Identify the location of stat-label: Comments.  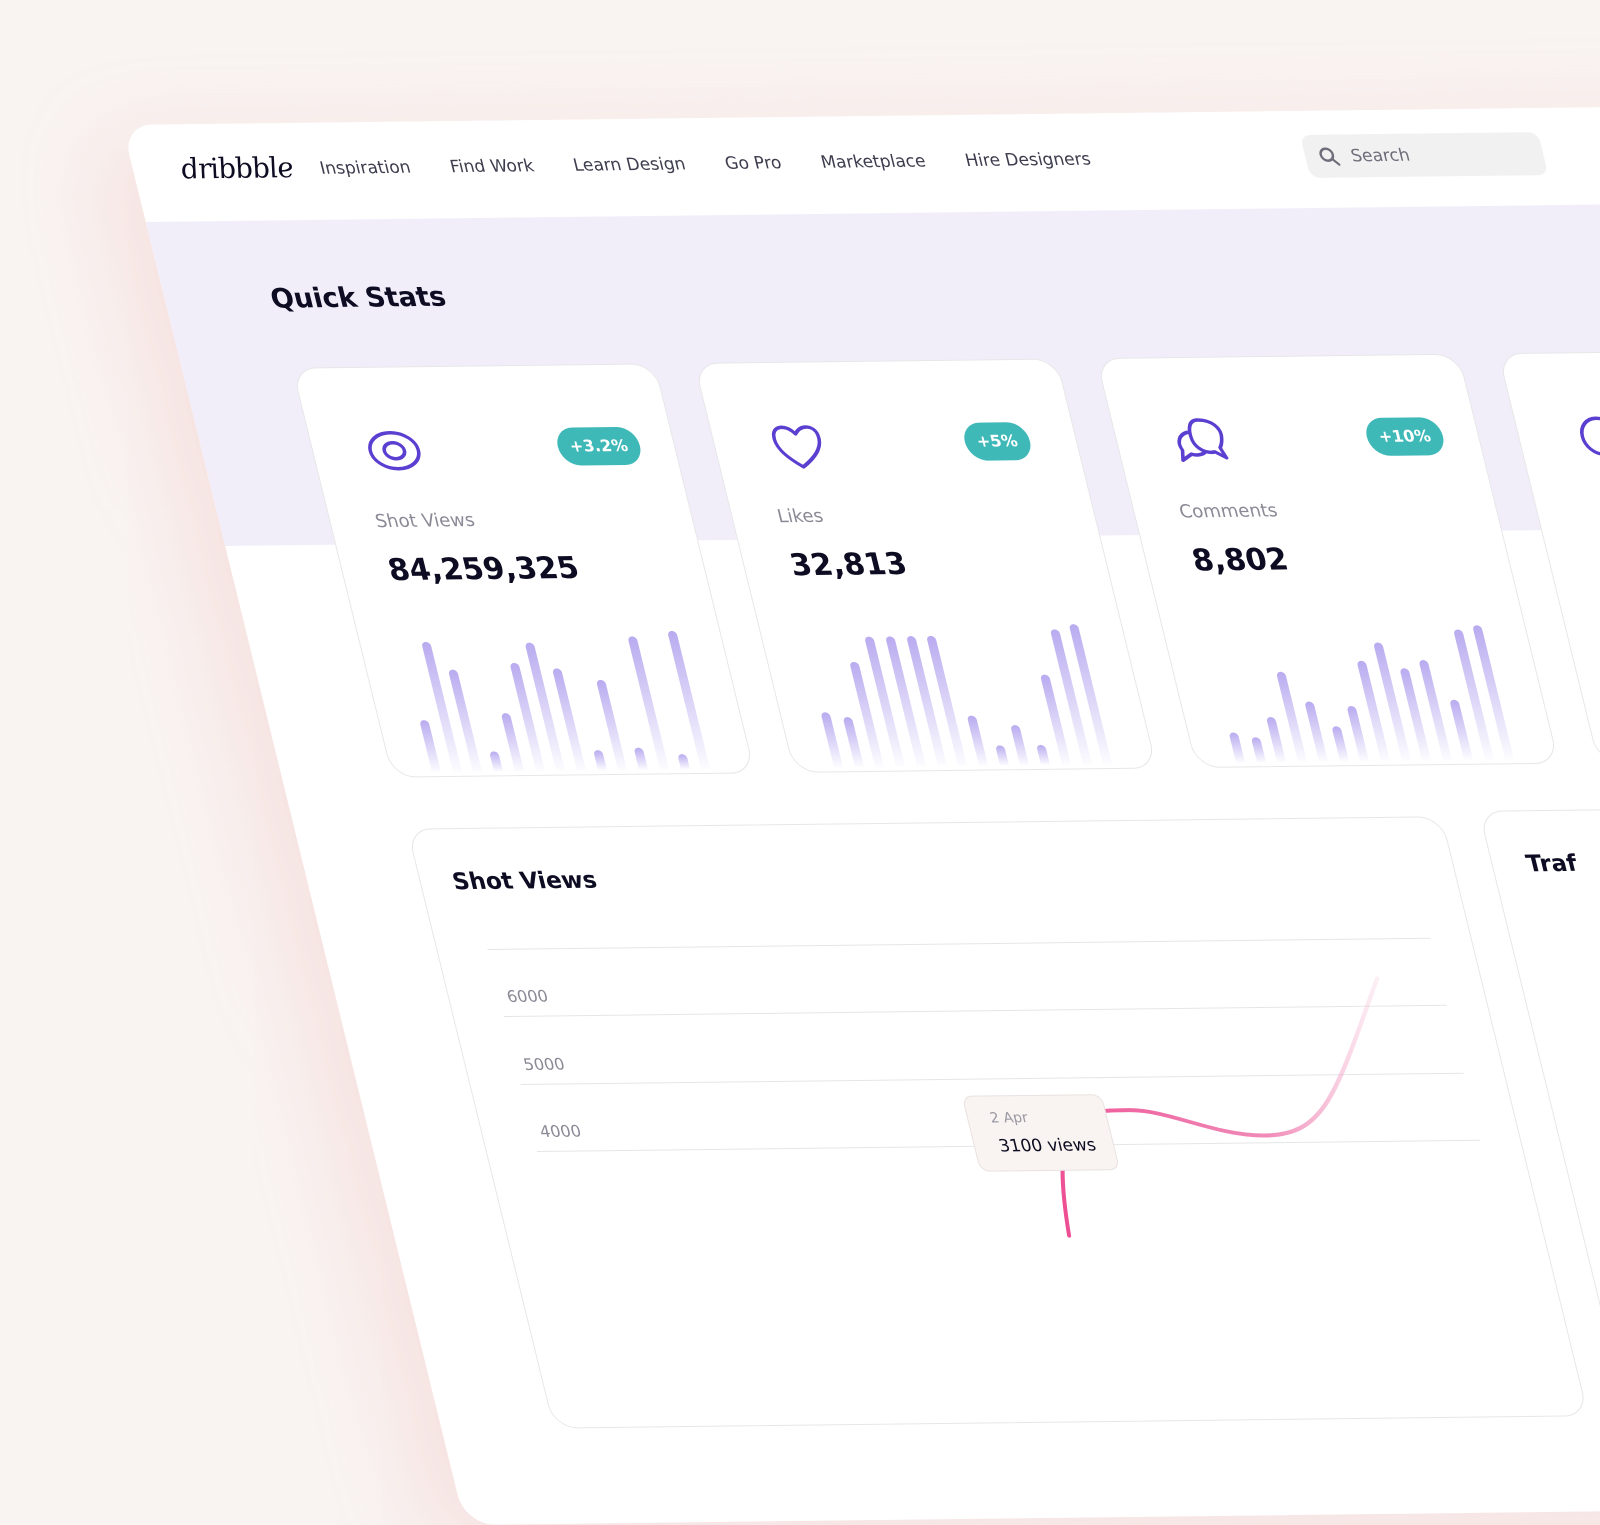
(1228, 511).